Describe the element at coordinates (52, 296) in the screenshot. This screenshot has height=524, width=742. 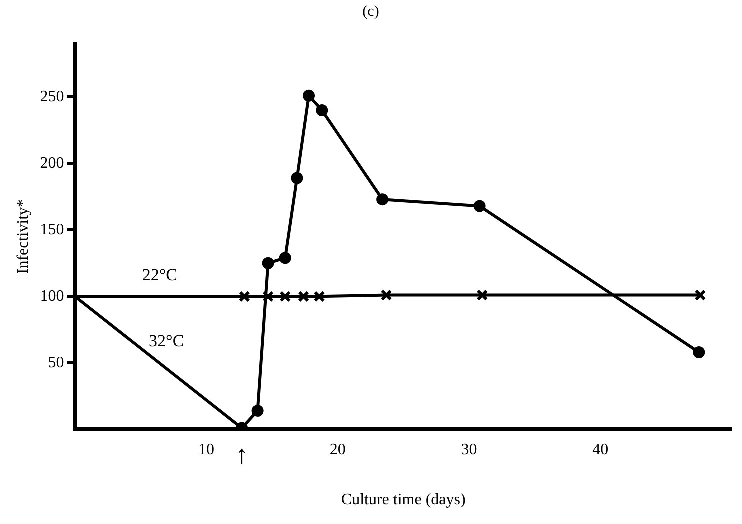
I see `y-tick-label: 100` at that location.